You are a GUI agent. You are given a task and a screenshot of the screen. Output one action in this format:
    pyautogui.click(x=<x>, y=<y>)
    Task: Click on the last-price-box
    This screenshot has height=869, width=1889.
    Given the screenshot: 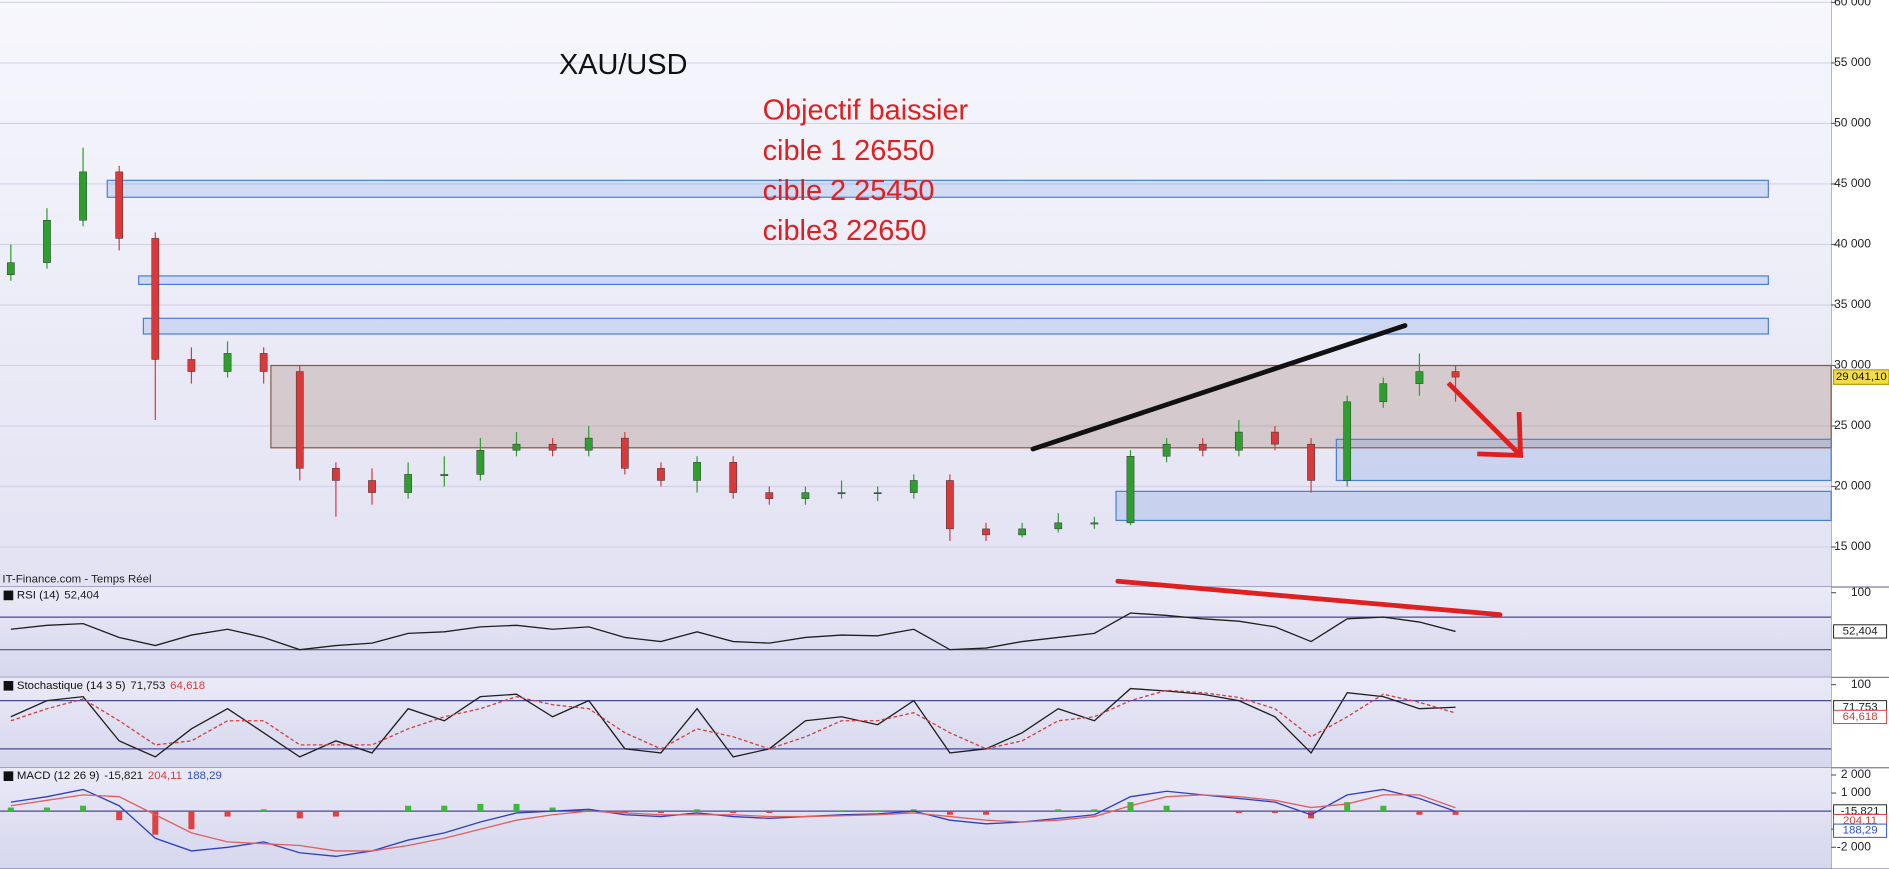 What is the action you would take?
    pyautogui.click(x=1860, y=377)
    